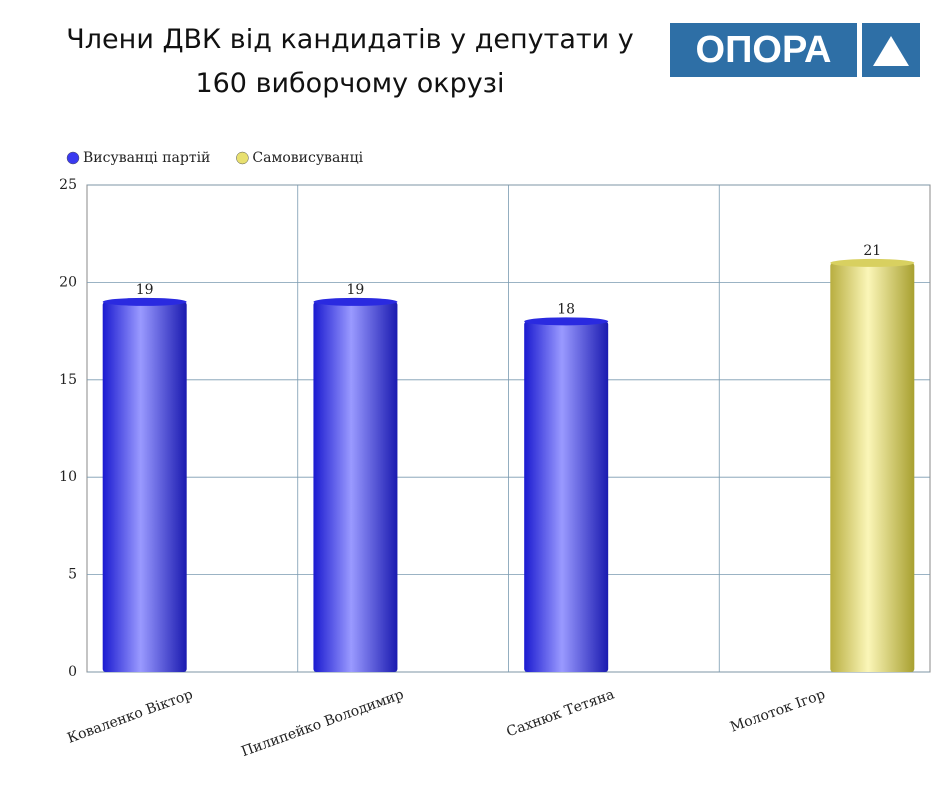  Describe the element at coordinates (72, 672) in the screenshot. I see `y-tick-label: 0` at that location.